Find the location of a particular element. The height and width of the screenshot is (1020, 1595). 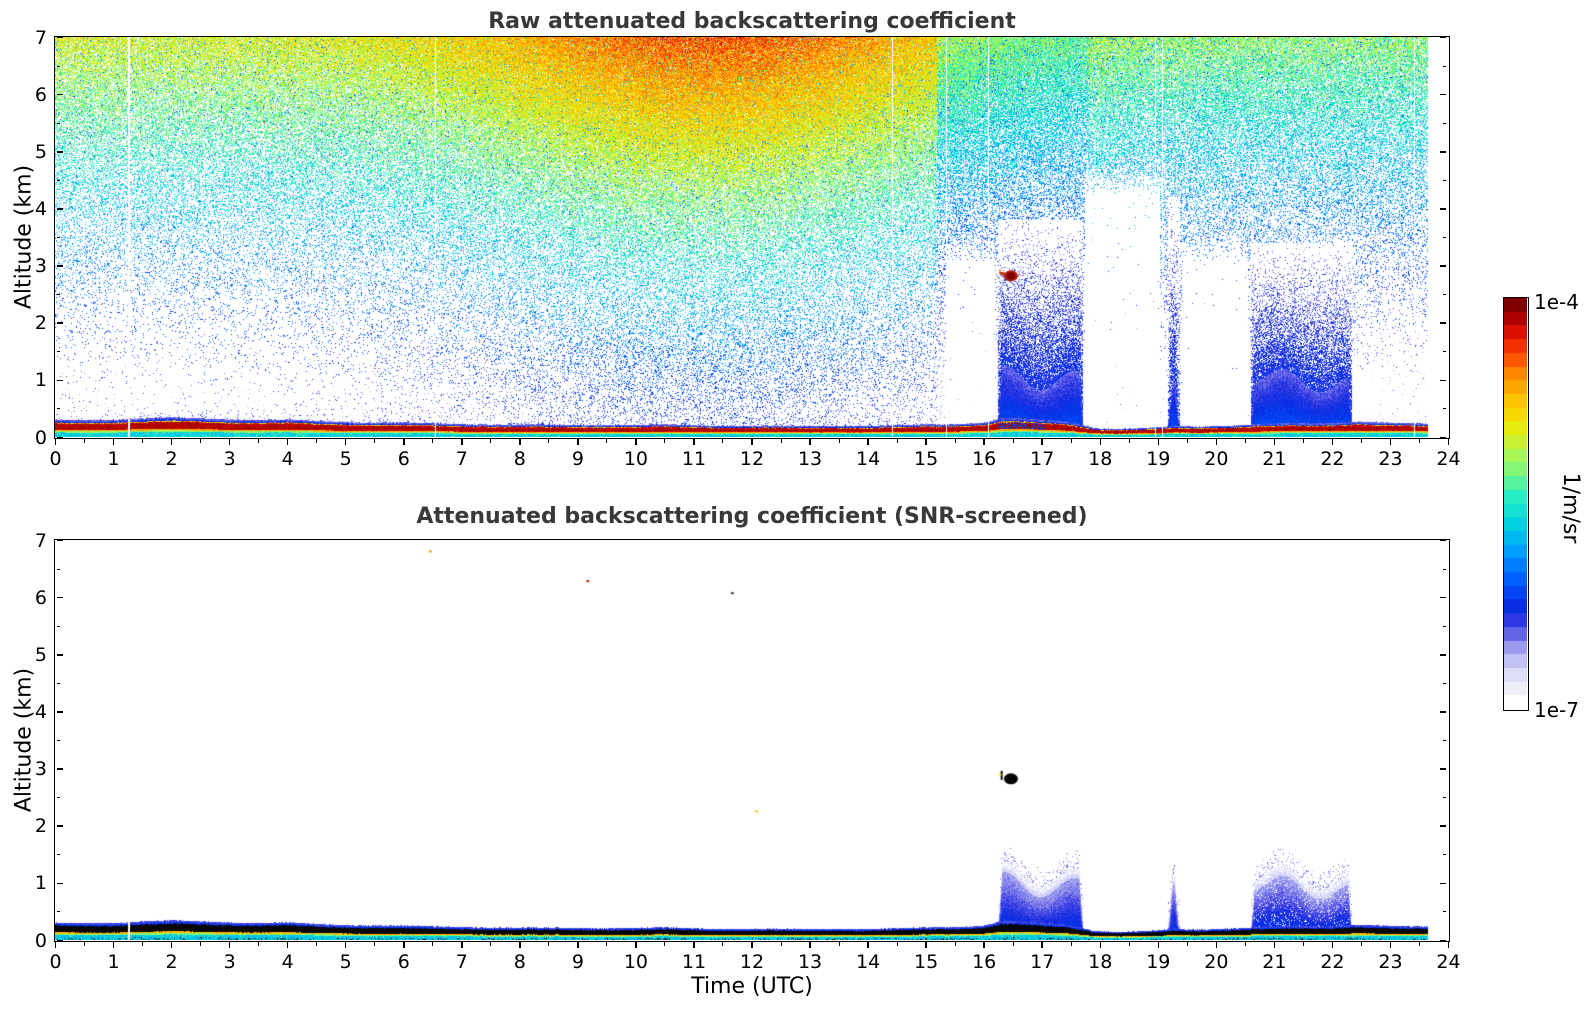

y-tick-label: 6 is located at coordinates (40, 94).